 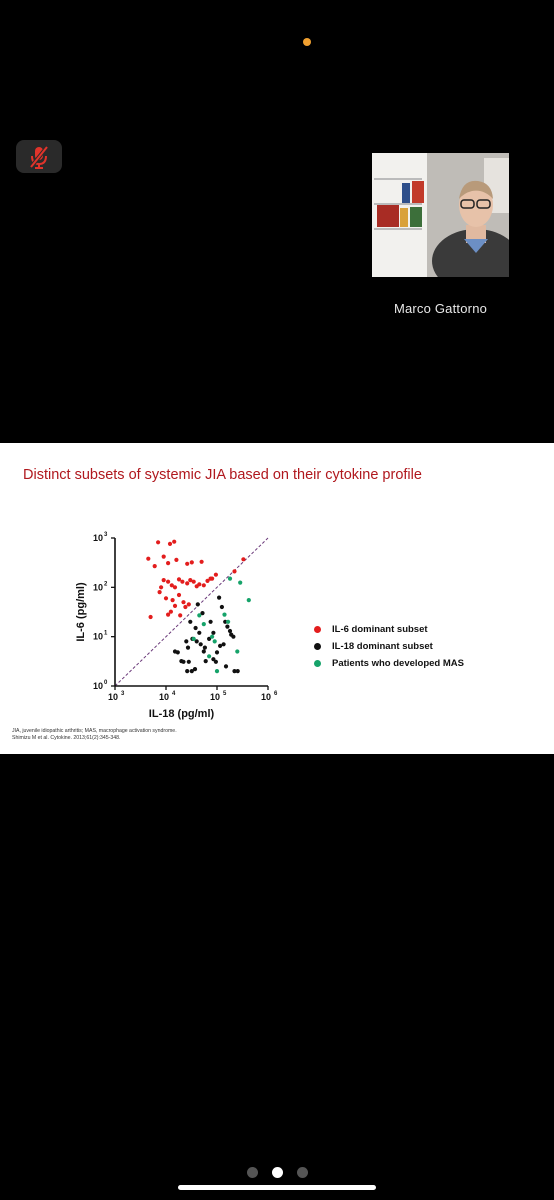 I want to click on y-tick-exp-3: 3, so click(x=106, y=535).